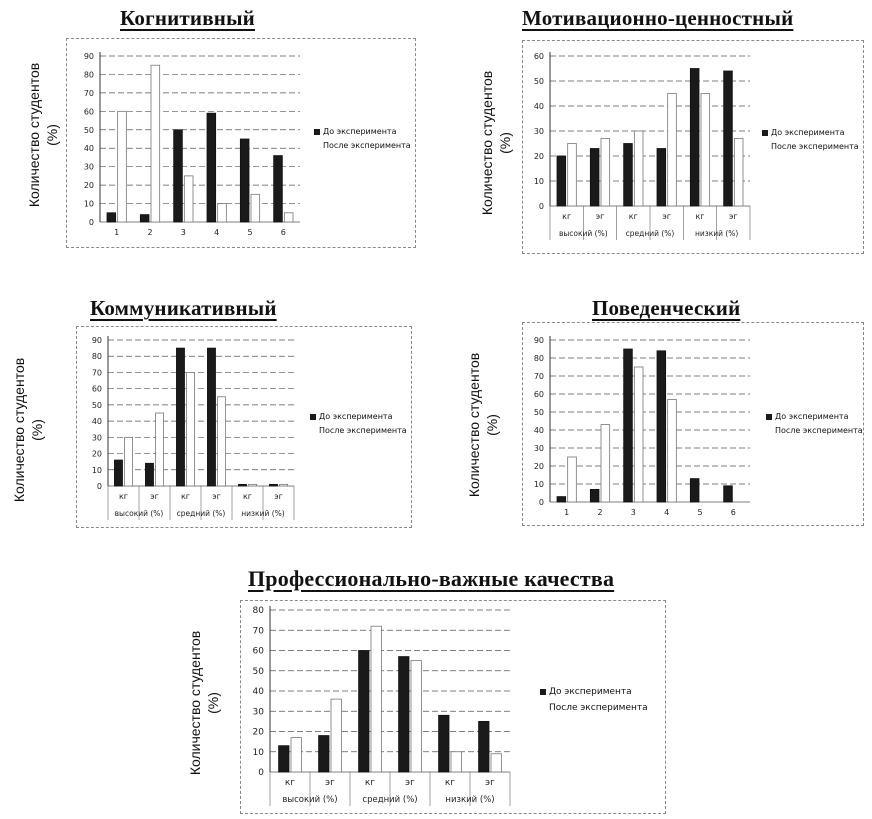  I want to click on chart-title: Коммуникативный, so click(183, 308).